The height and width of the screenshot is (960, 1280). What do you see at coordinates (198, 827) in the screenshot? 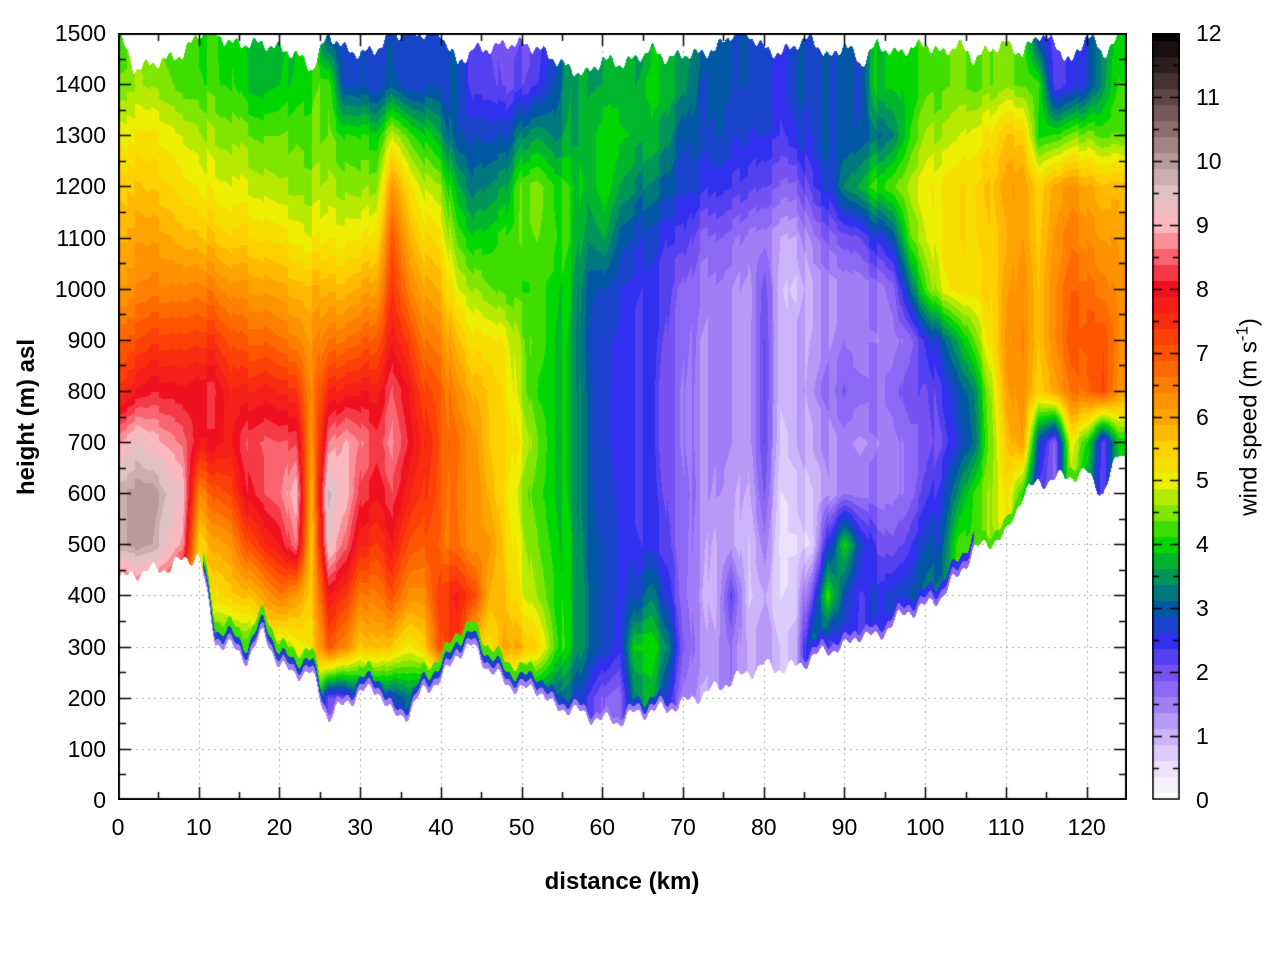
I see `x-tick-label: 10` at bounding box center [198, 827].